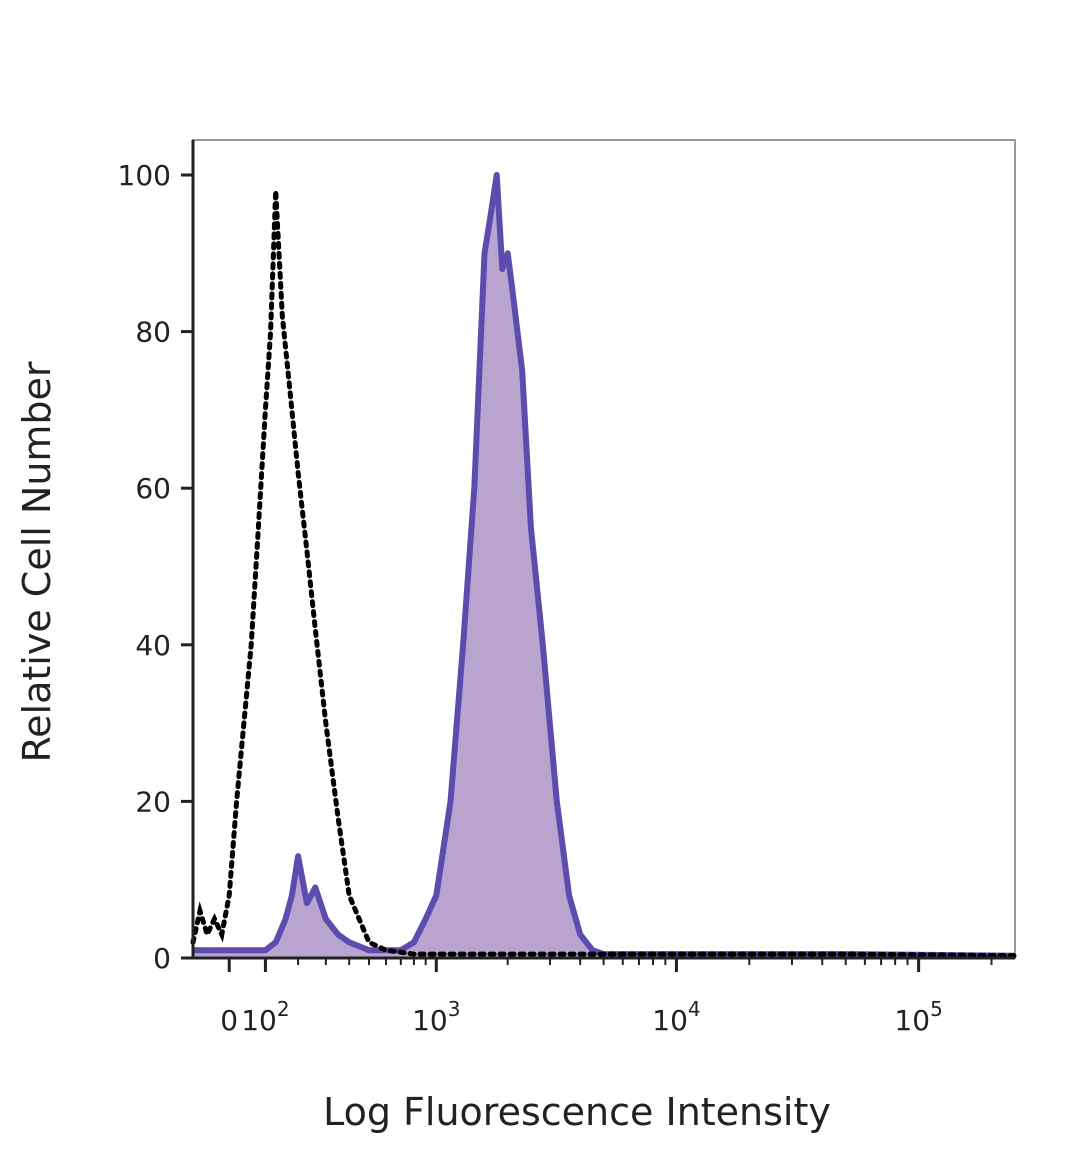 The width and height of the screenshot is (1080, 1169). I want to click on x-axis-ticks: 0 10² 10³ 10⁴ 10⁵, so click(606, 997).